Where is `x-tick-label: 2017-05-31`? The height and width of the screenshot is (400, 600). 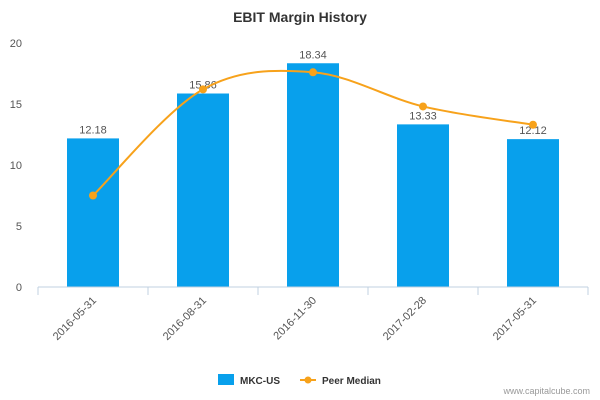 x-tick-label: 2017-05-31 is located at coordinates (515, 319).